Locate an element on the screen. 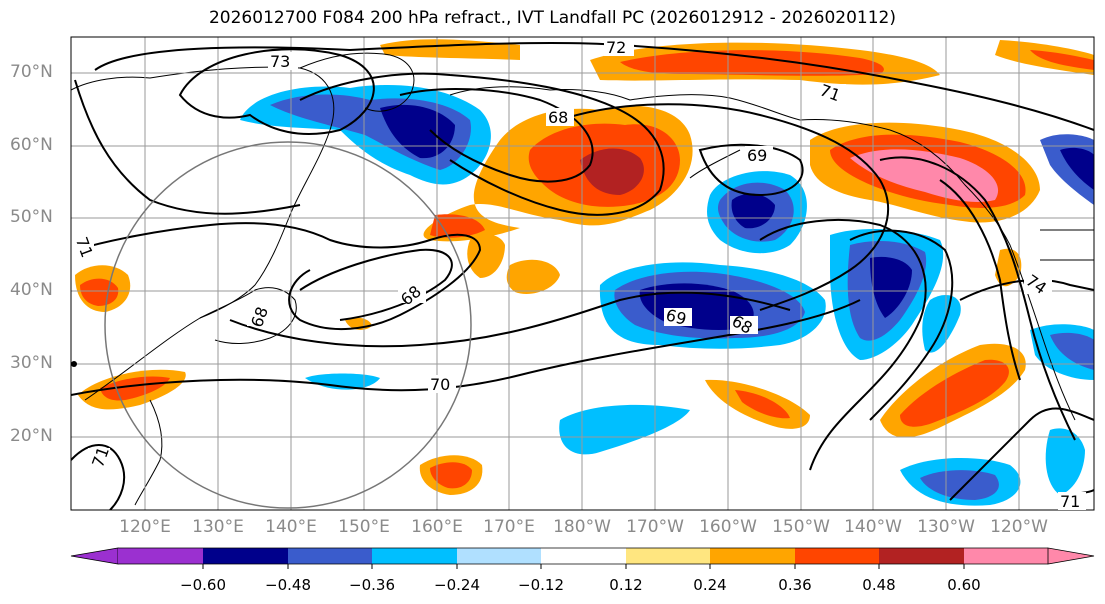  contour-label-68: 68 is located at coordinates (558, 117).